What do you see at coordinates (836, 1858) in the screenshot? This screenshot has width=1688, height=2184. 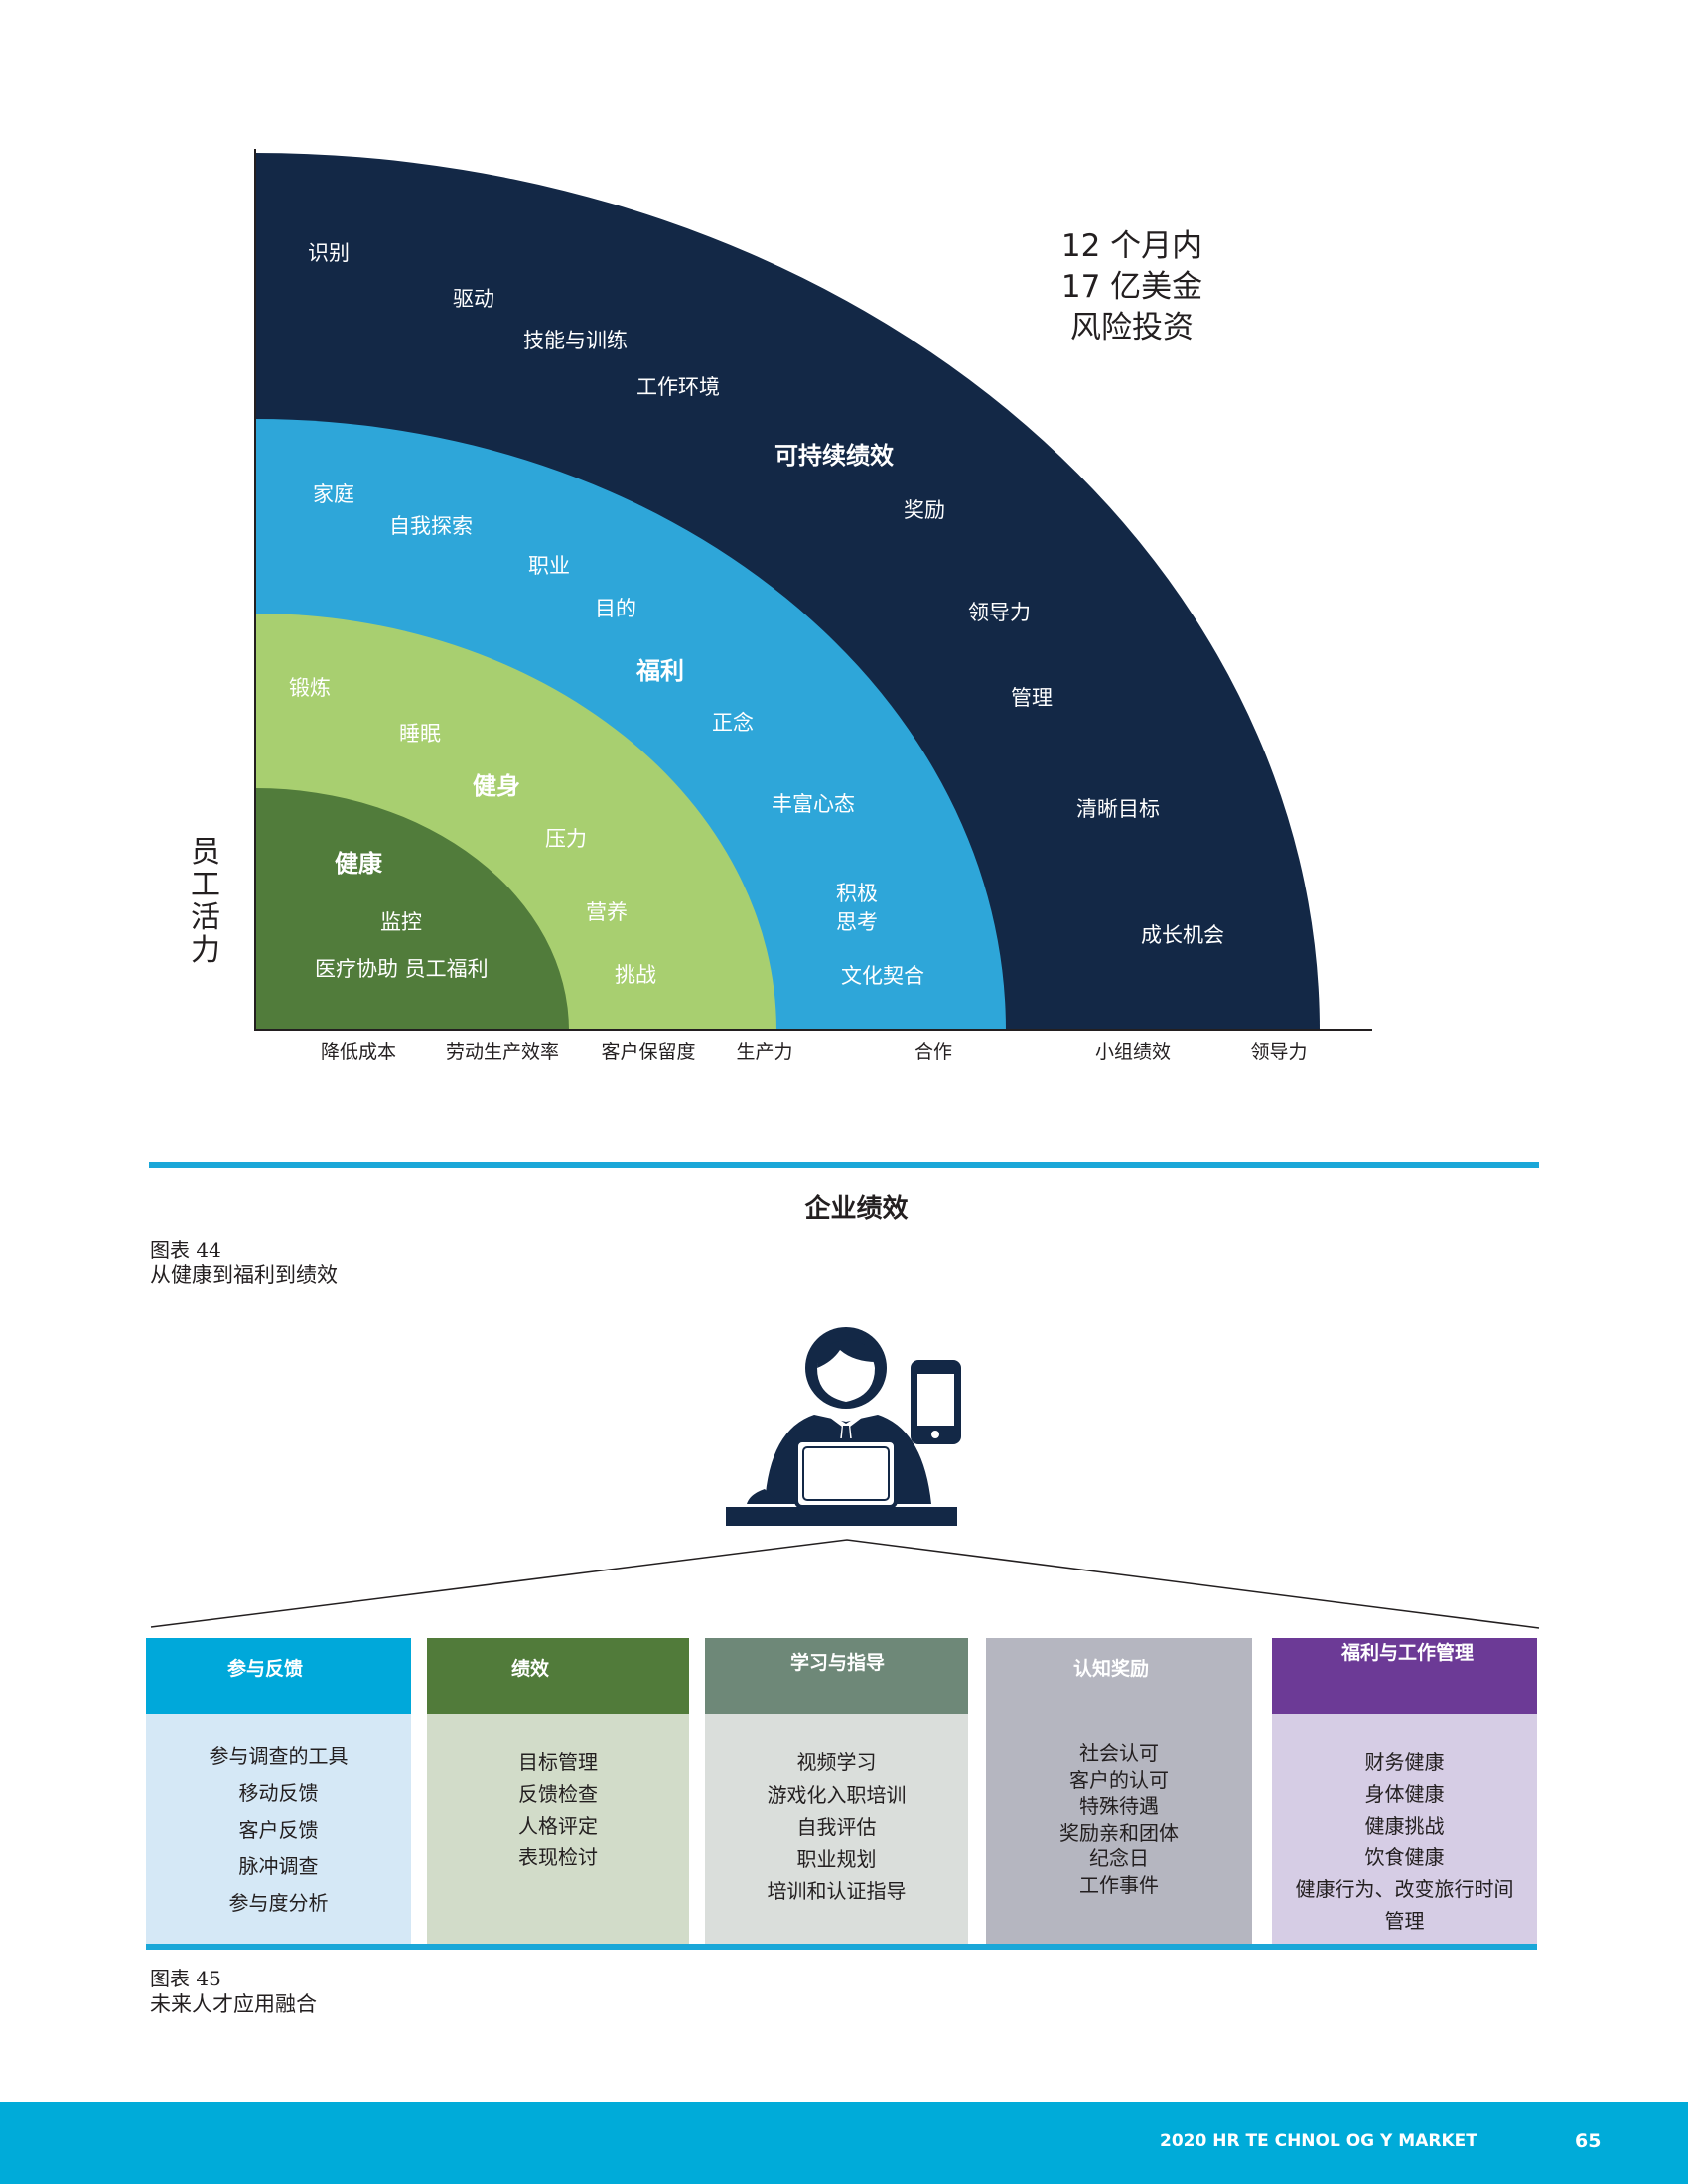 I see `list-item: 职业规划` at bounding box center [836, 1858].